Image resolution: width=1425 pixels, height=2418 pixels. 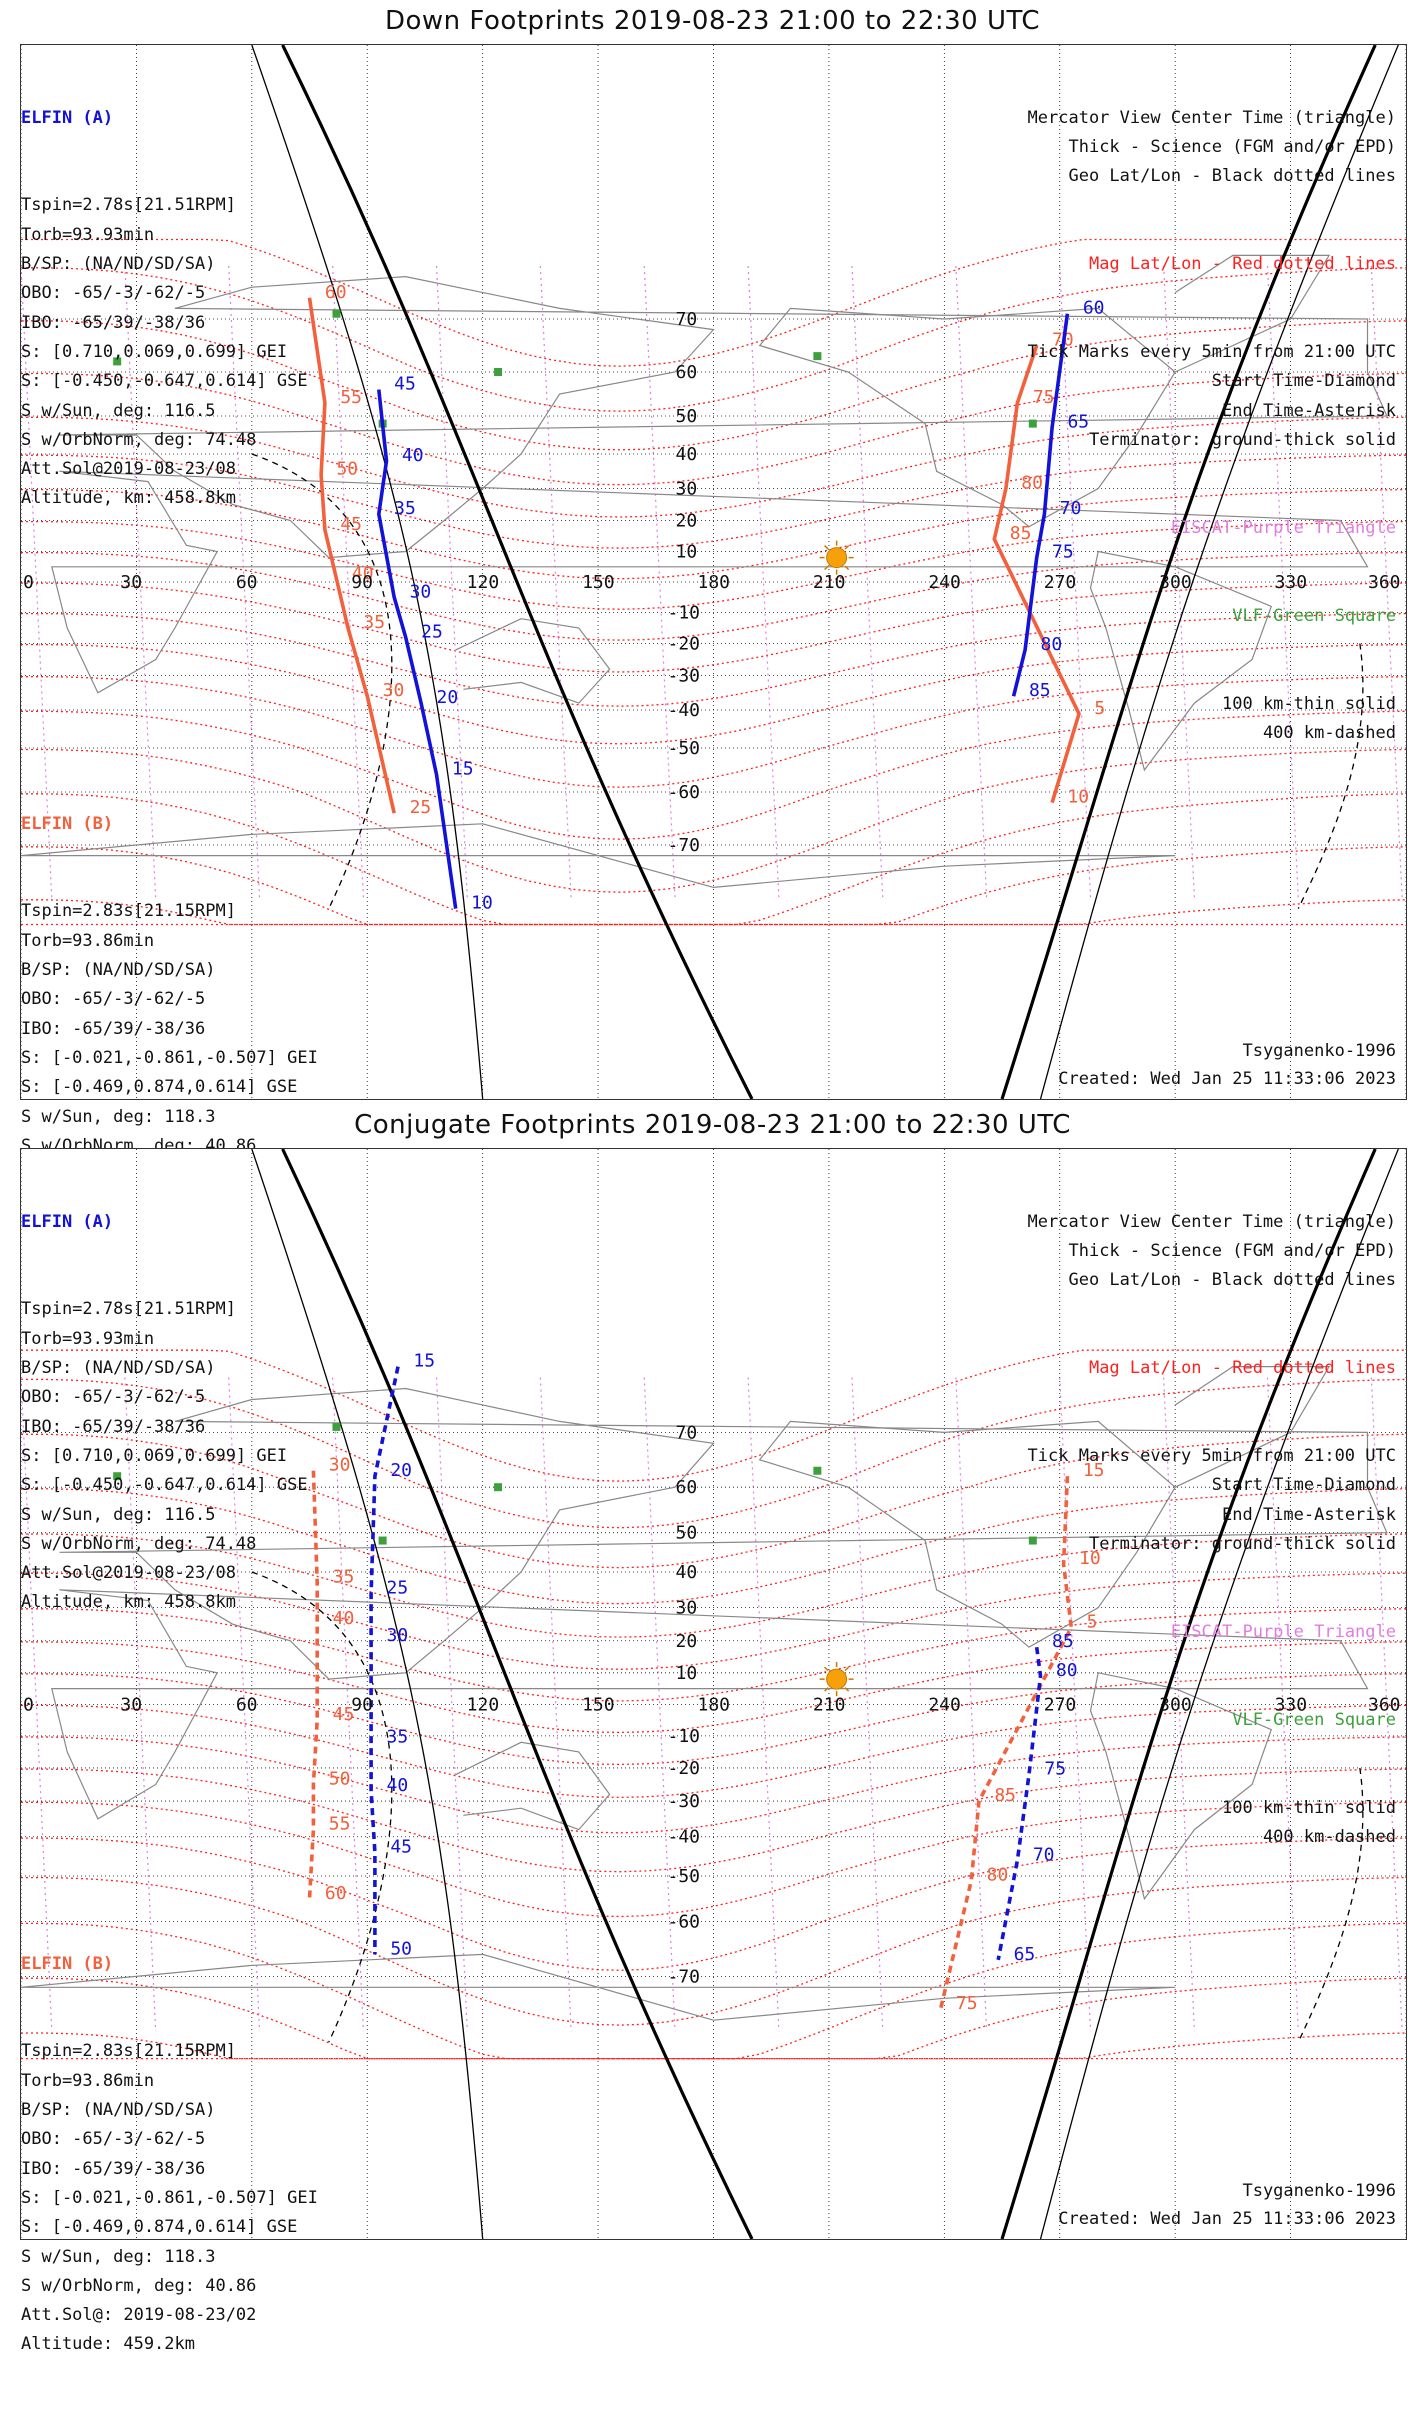 I want to click on lat-tick-label: -60, so click(x=684, y=792).